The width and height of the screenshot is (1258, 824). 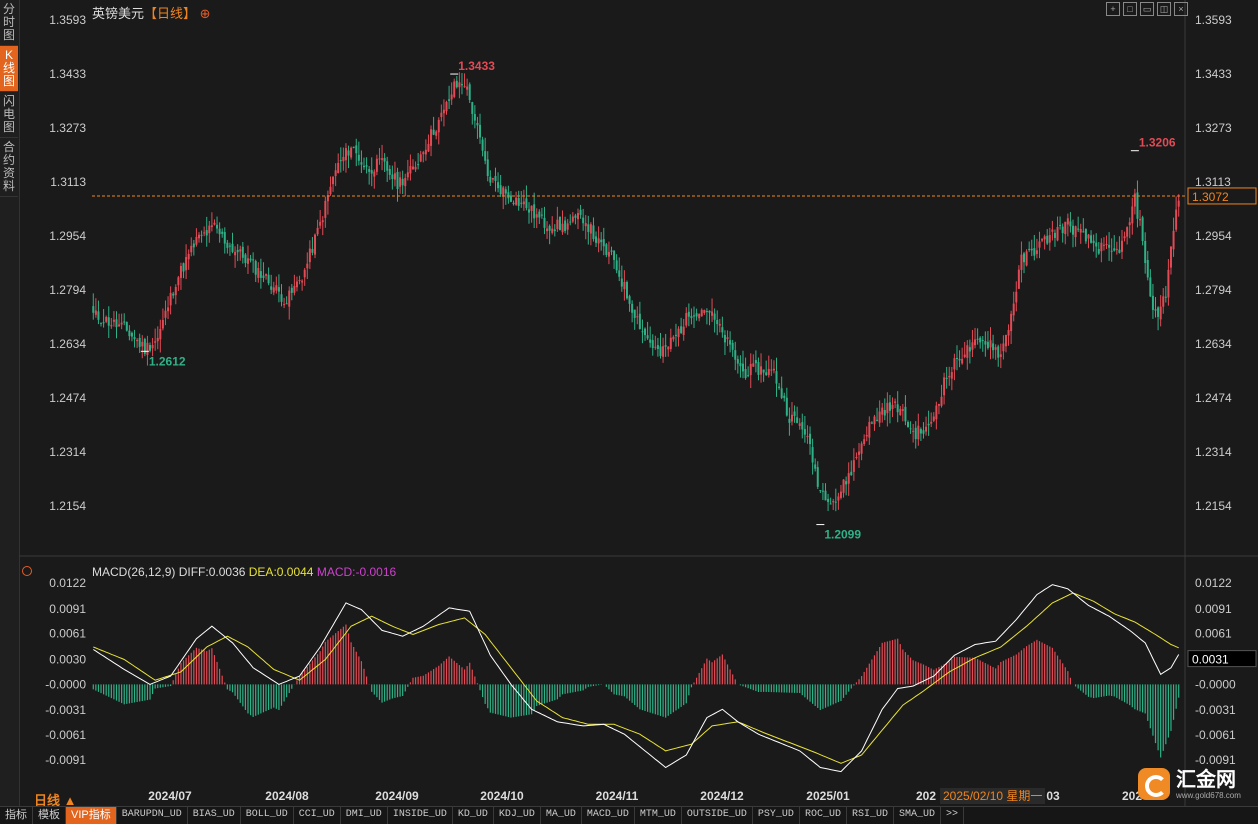 I want to click on period-selector: 日线 ▲, so click(x=55, y=800).